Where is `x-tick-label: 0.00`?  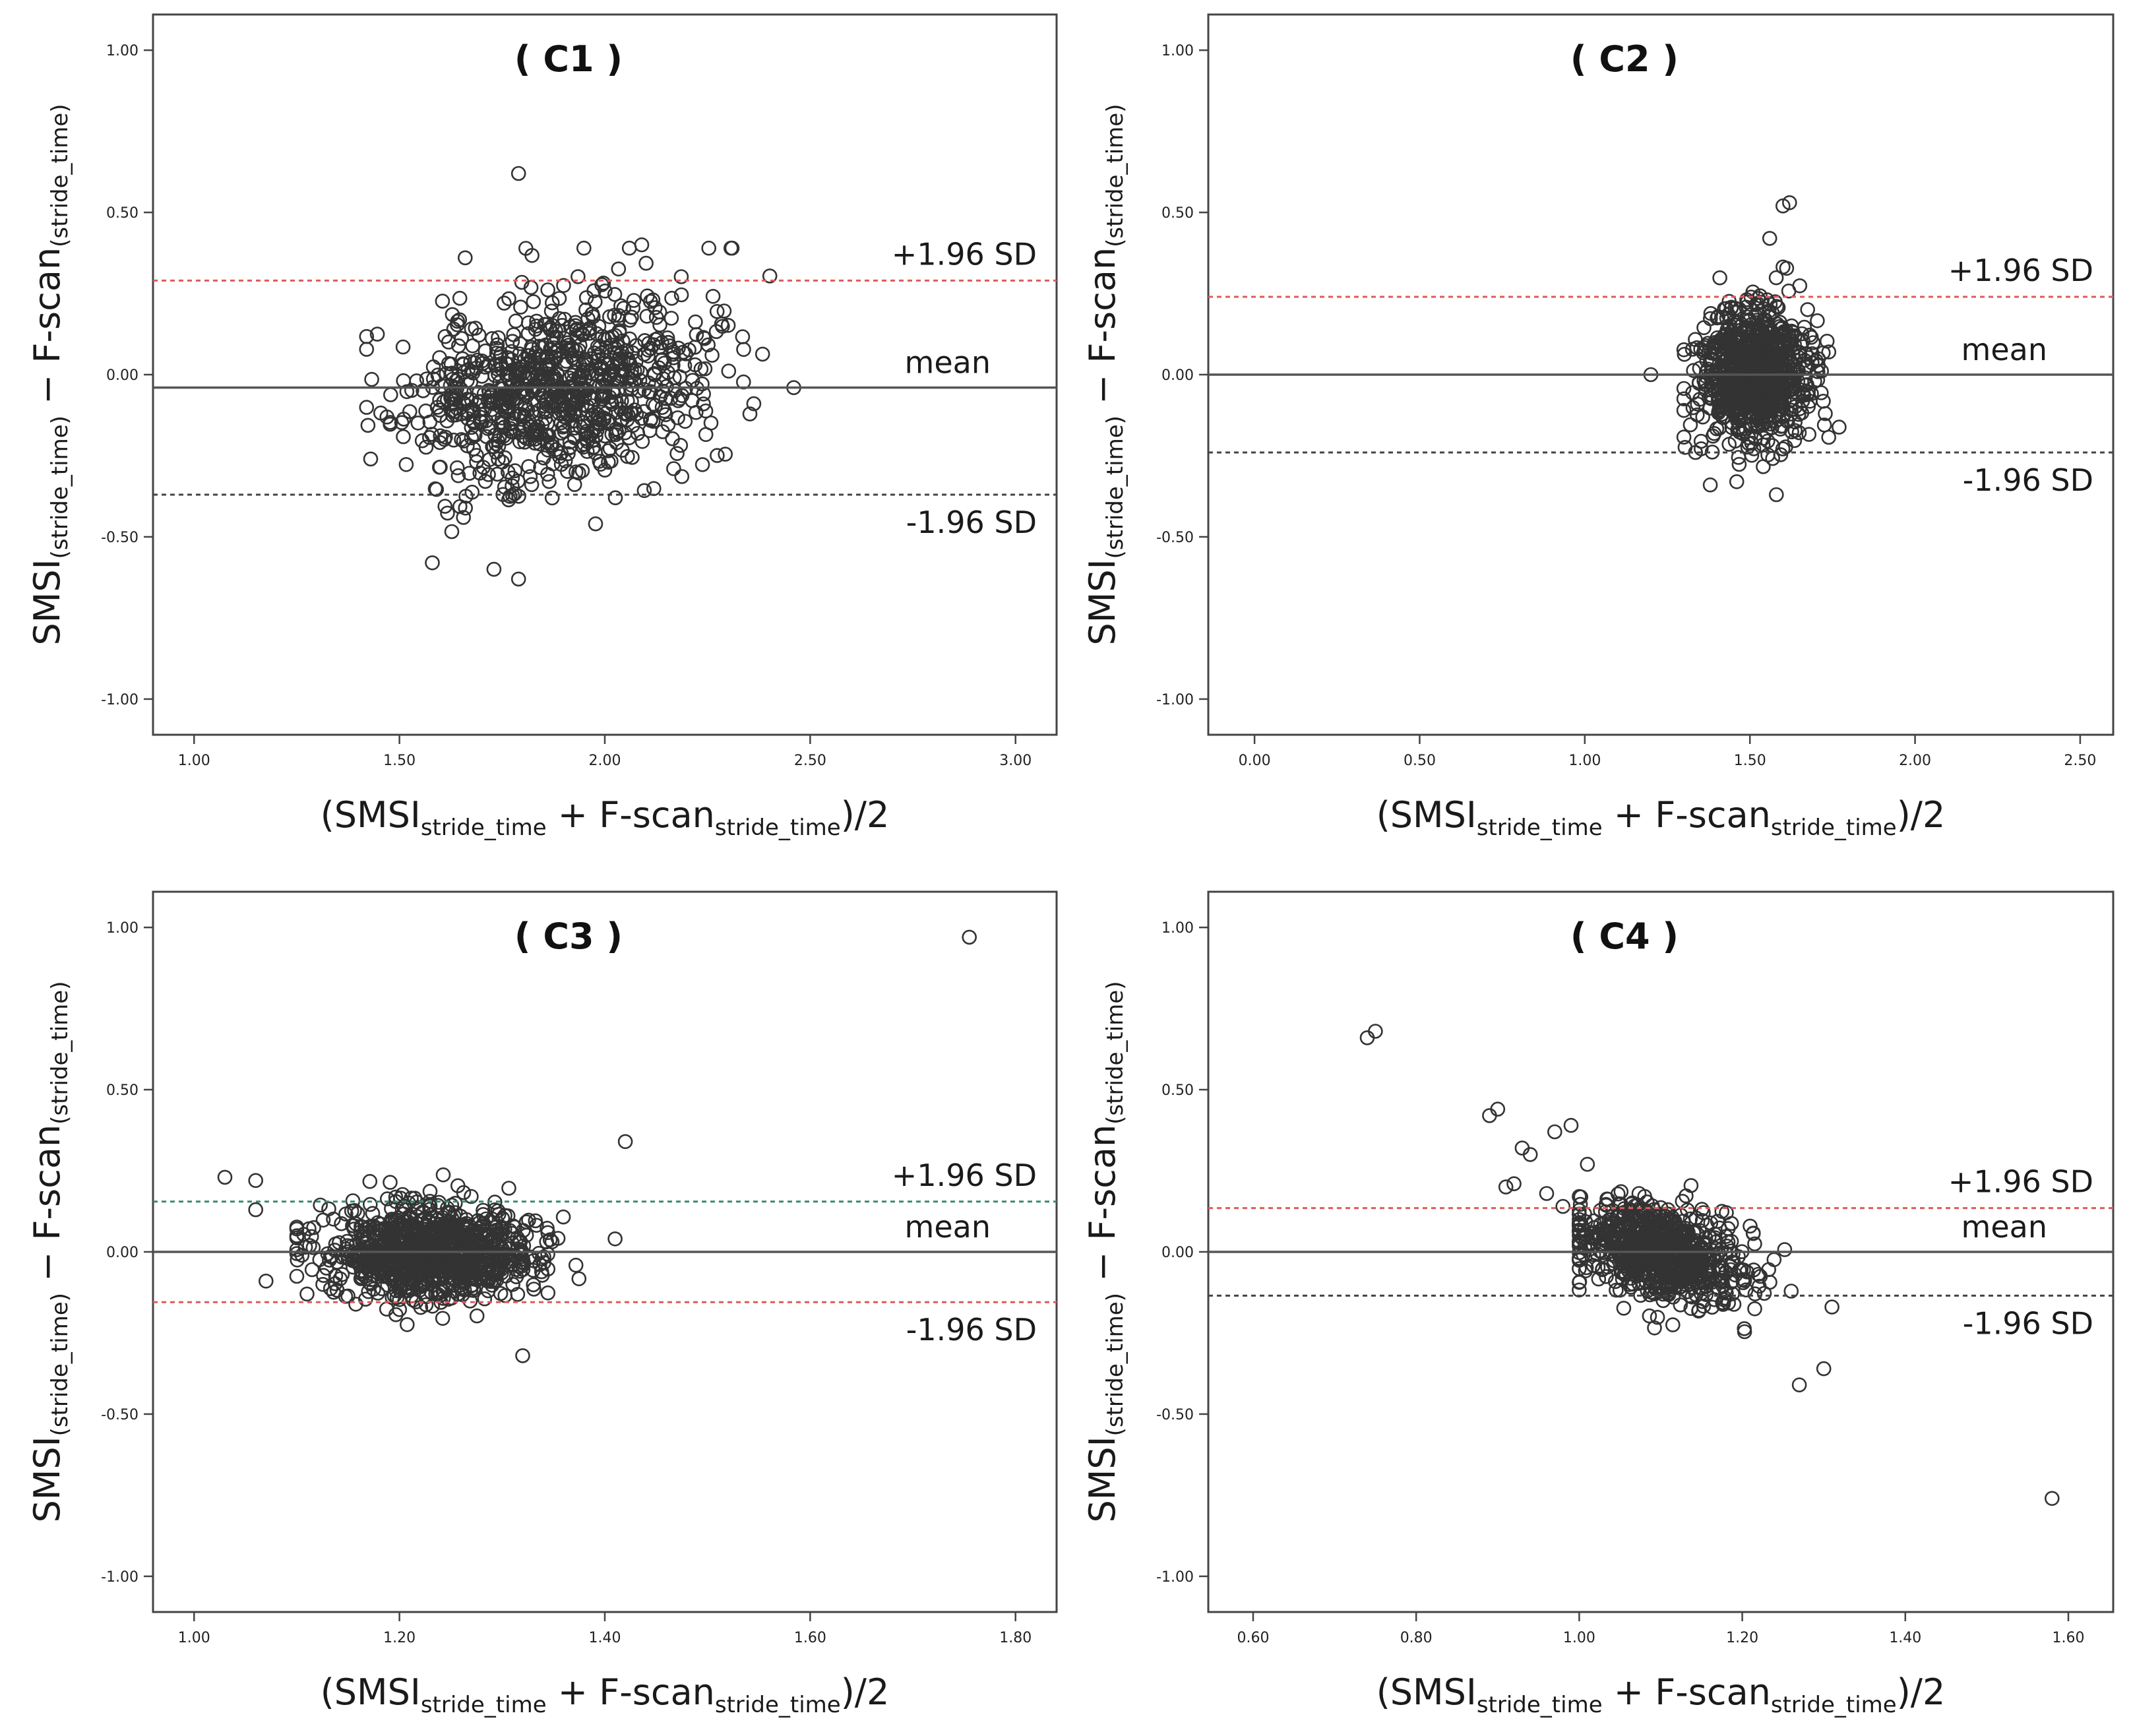 x-tick-label: 0.00 is located at coordinates (1255, 761).